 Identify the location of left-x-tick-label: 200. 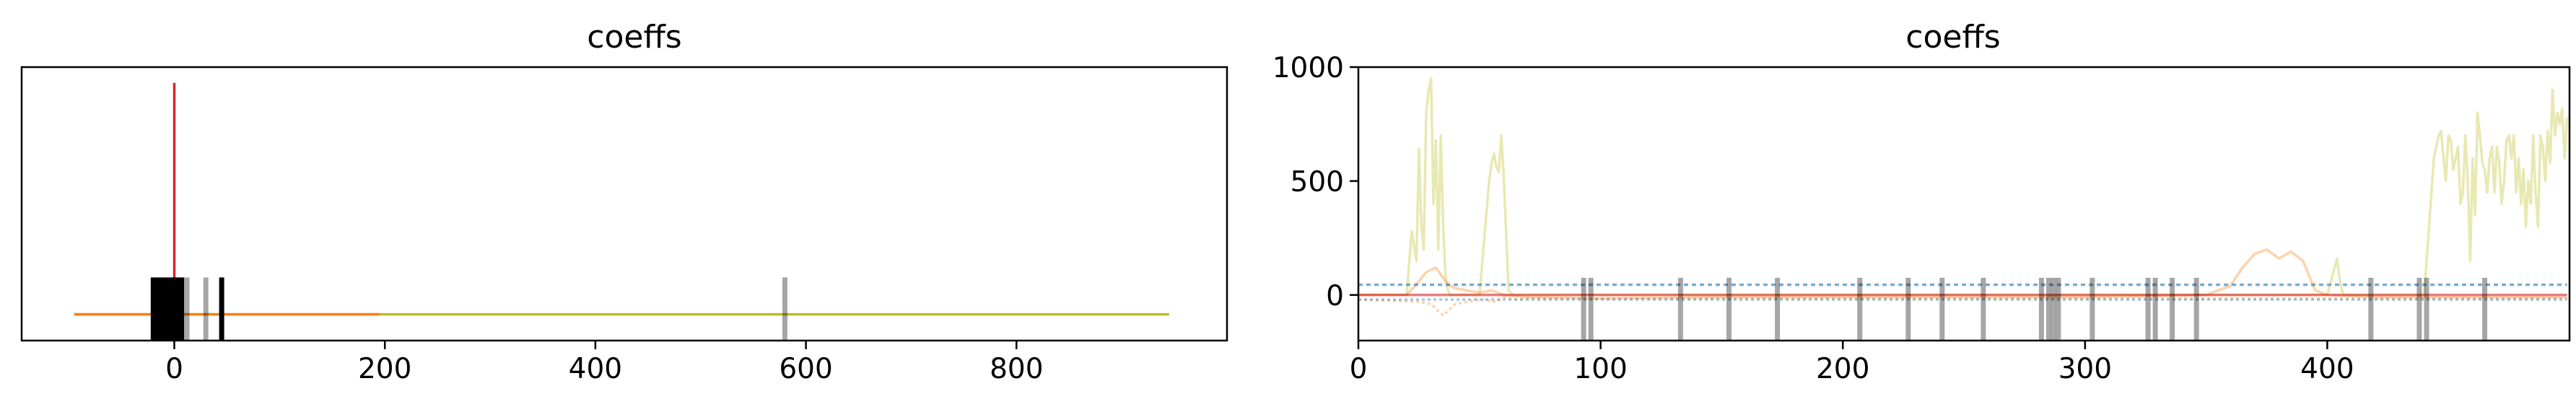
(384, 369).